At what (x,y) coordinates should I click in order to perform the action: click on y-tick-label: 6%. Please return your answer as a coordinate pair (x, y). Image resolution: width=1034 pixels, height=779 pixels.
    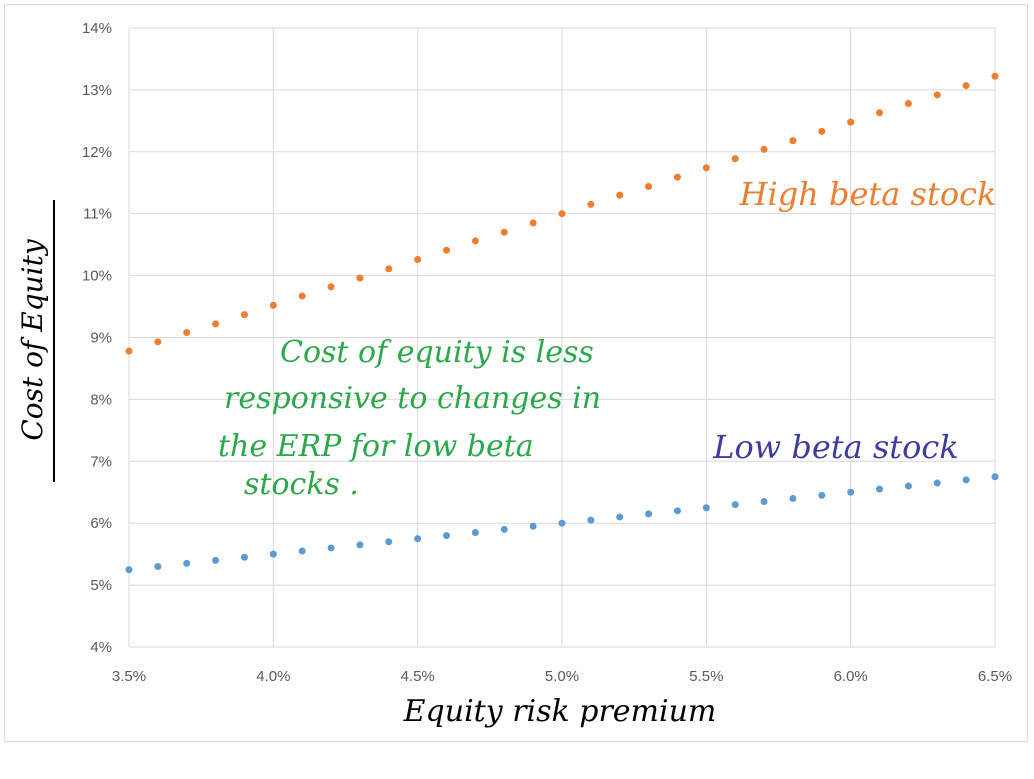
    Looking at the image, I should click on (101, 523).